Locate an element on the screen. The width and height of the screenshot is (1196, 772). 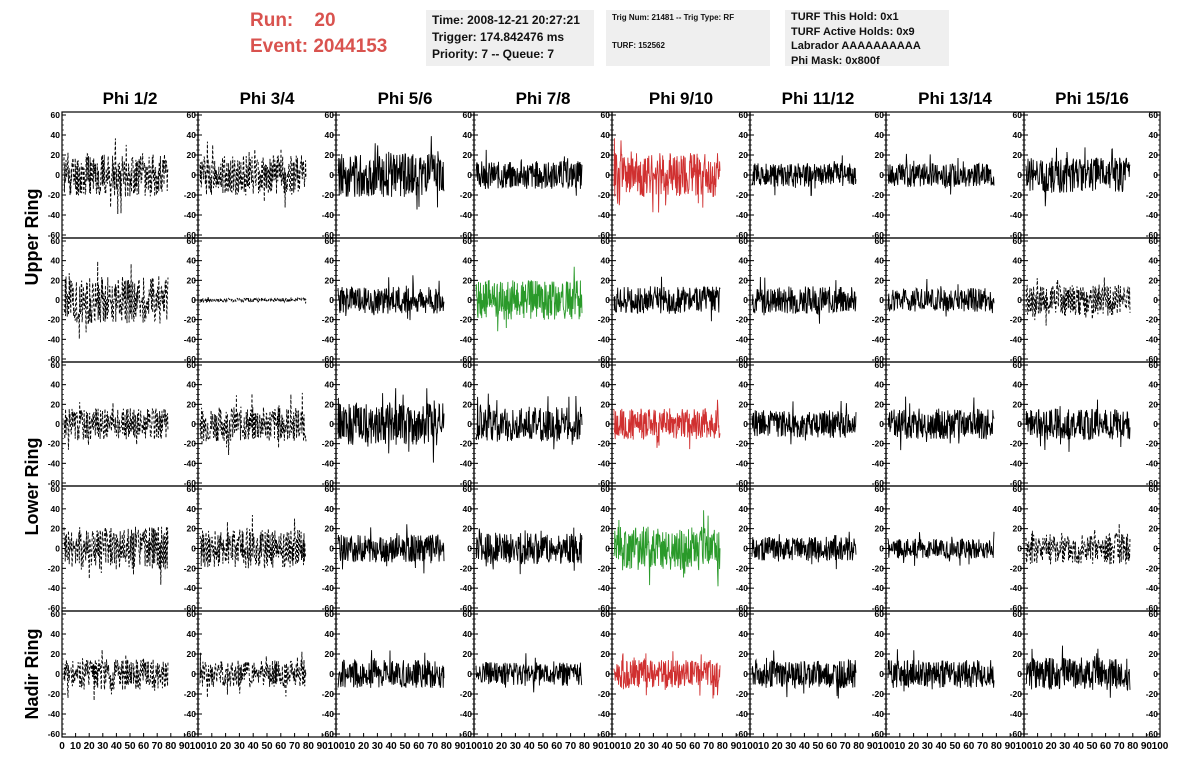
x-tick-label: 40 is located at coordinates (392, 746).